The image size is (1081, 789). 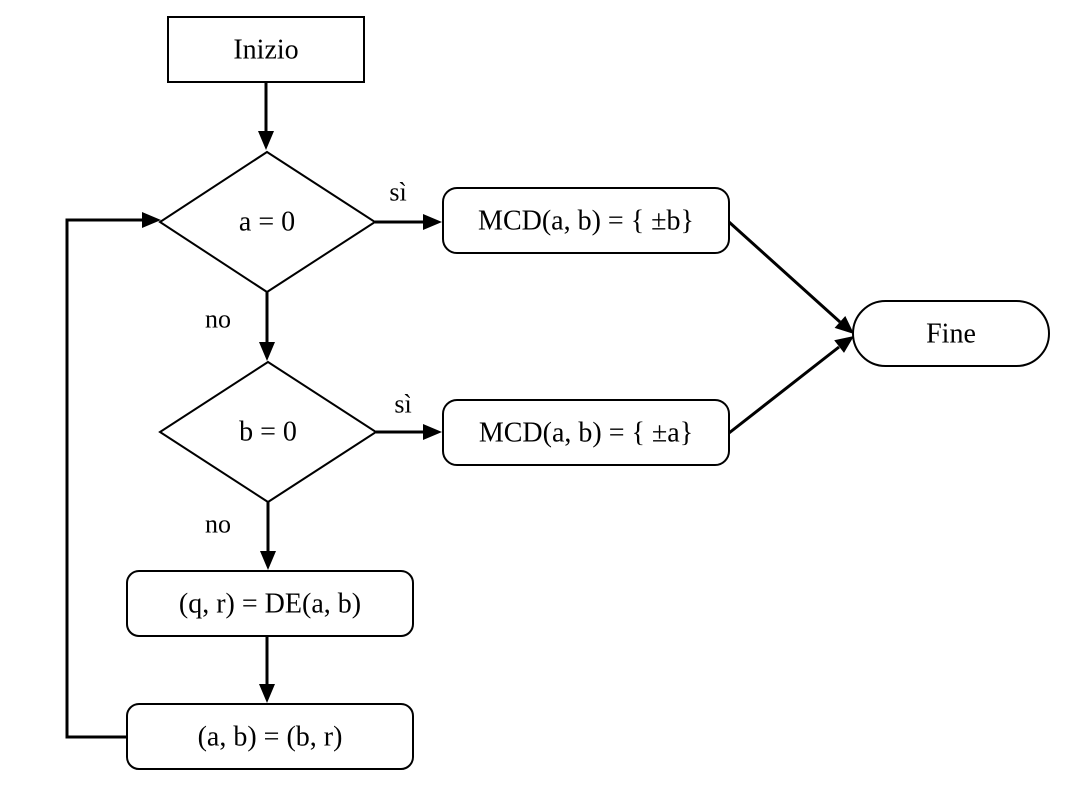 I want to click on division-node-label: (q, r) = DE(a, b), so click(x=270, y=604).